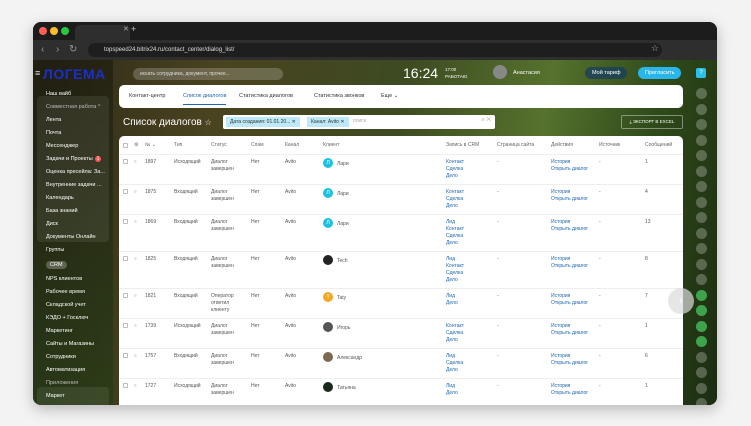 The width and height of the screenshot is (751, 426). Describe the element at coordinates (126, 29) in the screenshot. I see `close-tab-icon: ✕` at that location.